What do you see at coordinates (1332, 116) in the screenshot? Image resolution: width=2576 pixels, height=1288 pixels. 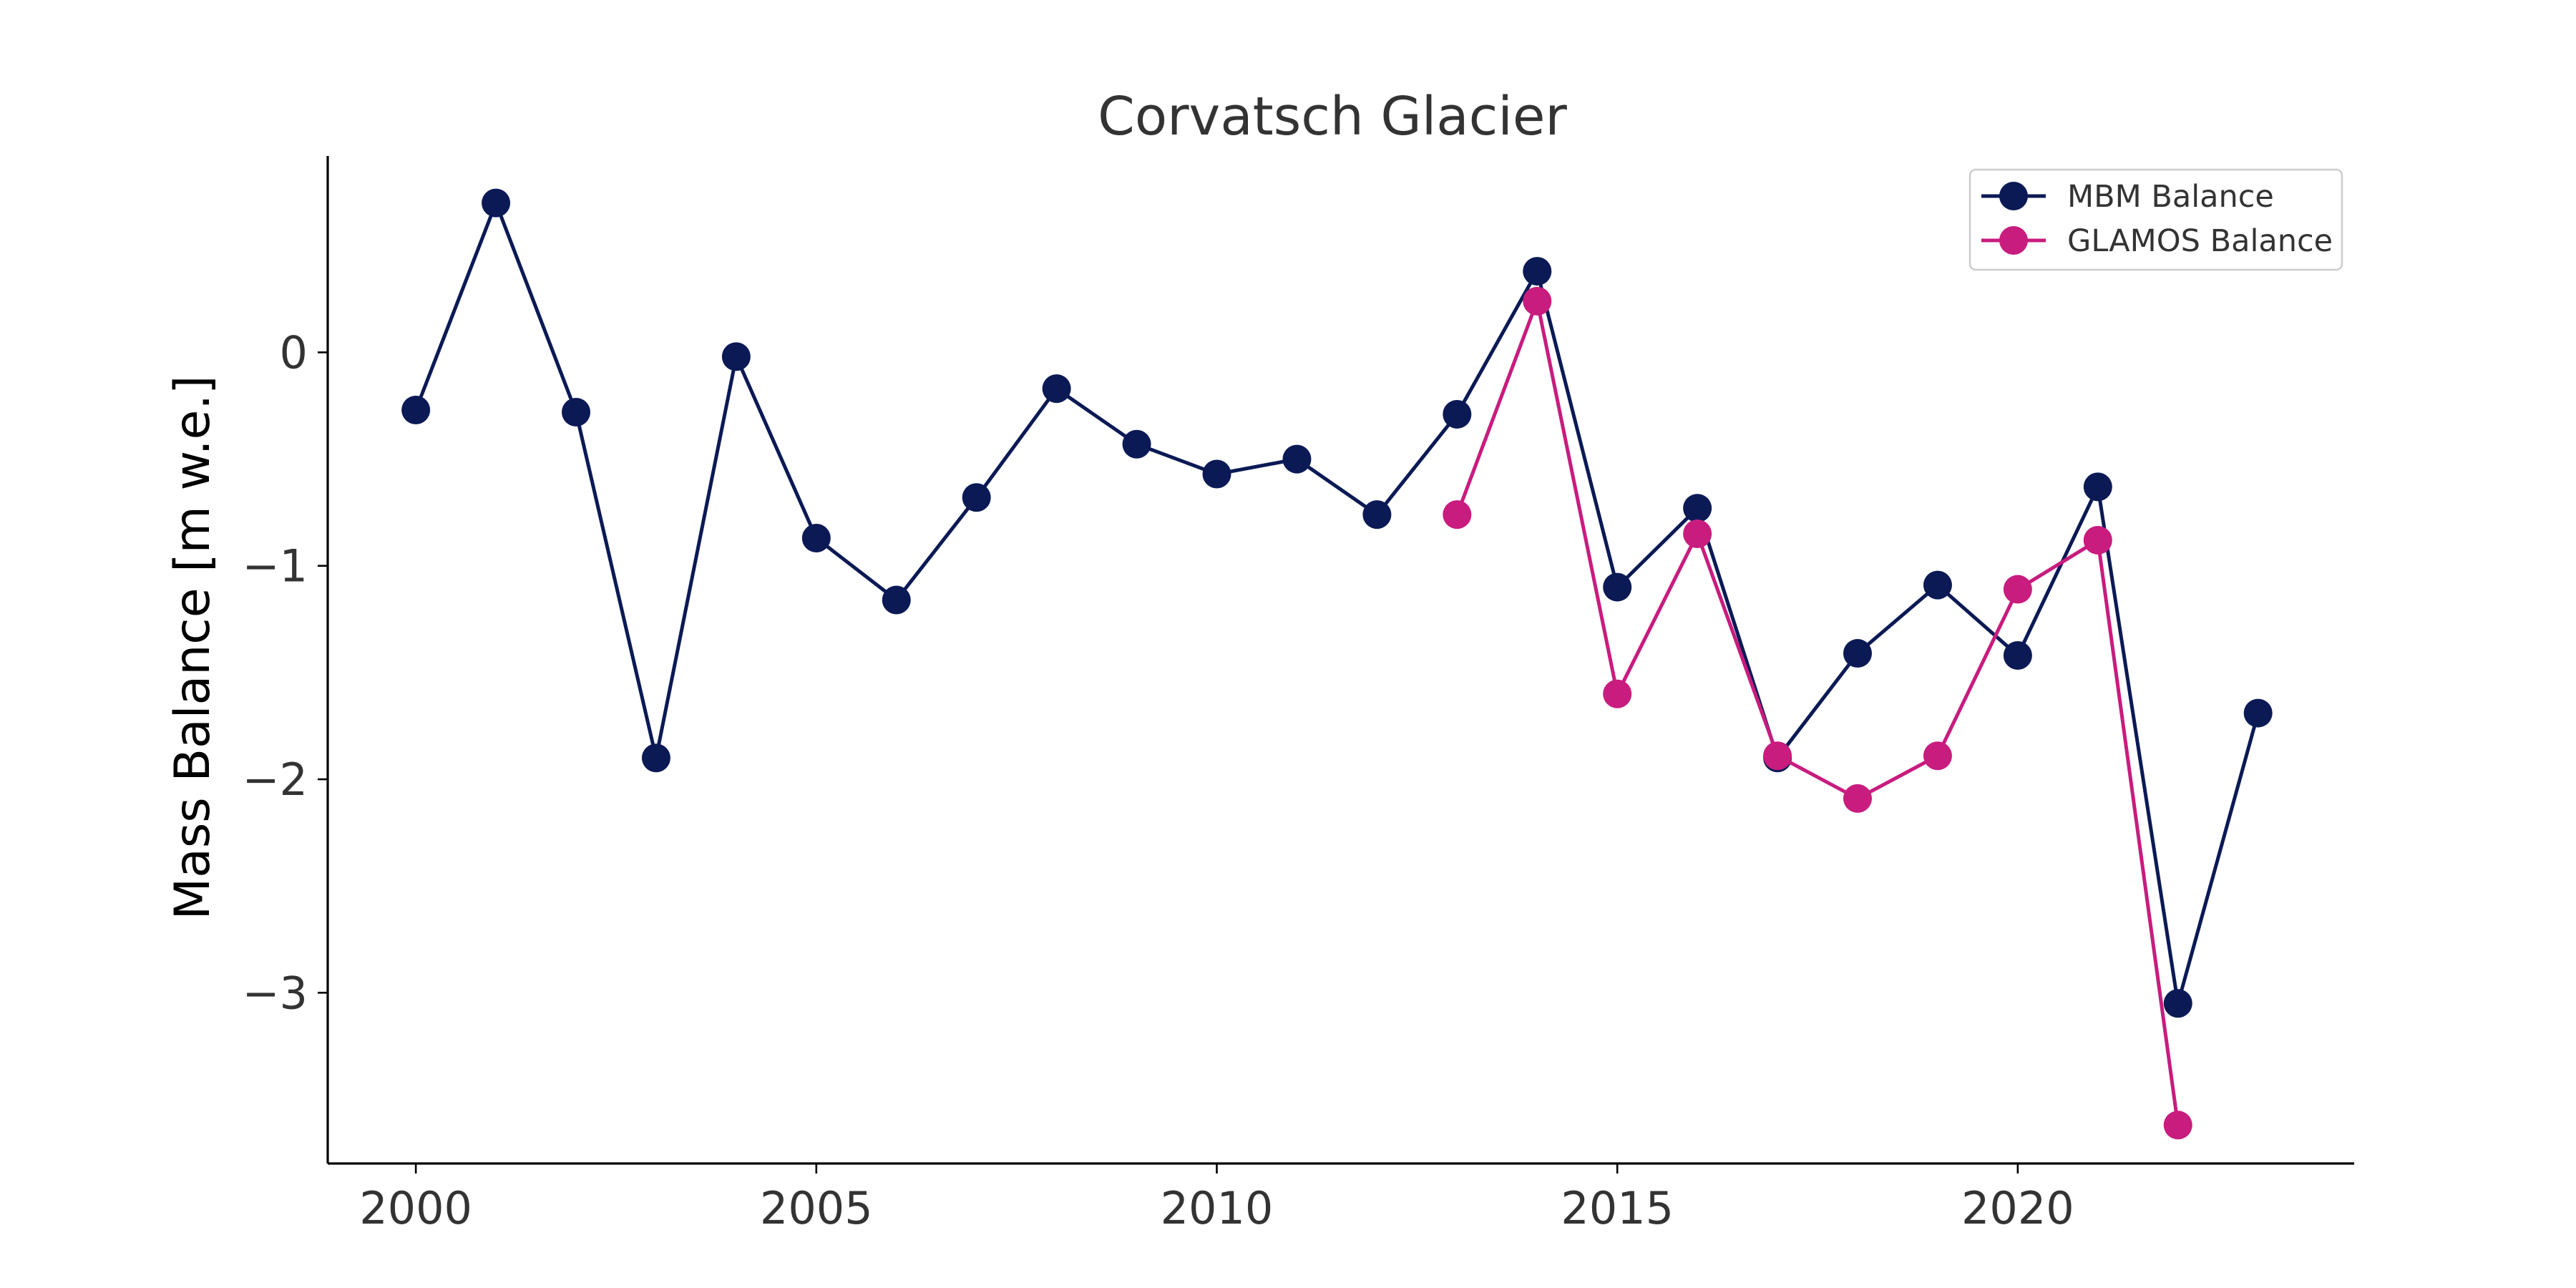 I see `chart-title: Corvatsch Glacier` at bounding box center [1332, 116].